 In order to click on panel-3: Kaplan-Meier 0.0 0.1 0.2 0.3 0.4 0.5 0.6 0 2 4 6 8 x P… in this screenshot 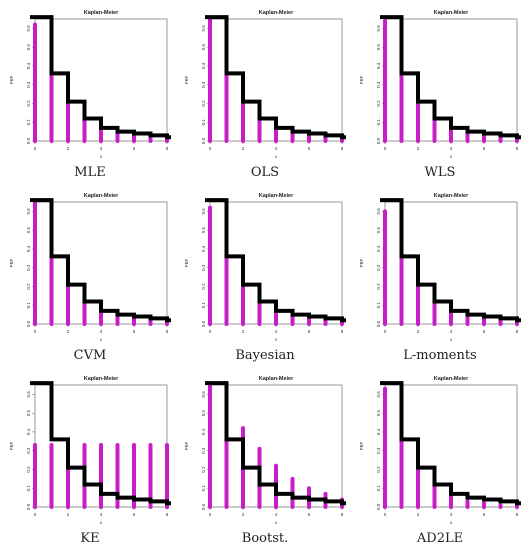, I will do `click(438, 96)`.